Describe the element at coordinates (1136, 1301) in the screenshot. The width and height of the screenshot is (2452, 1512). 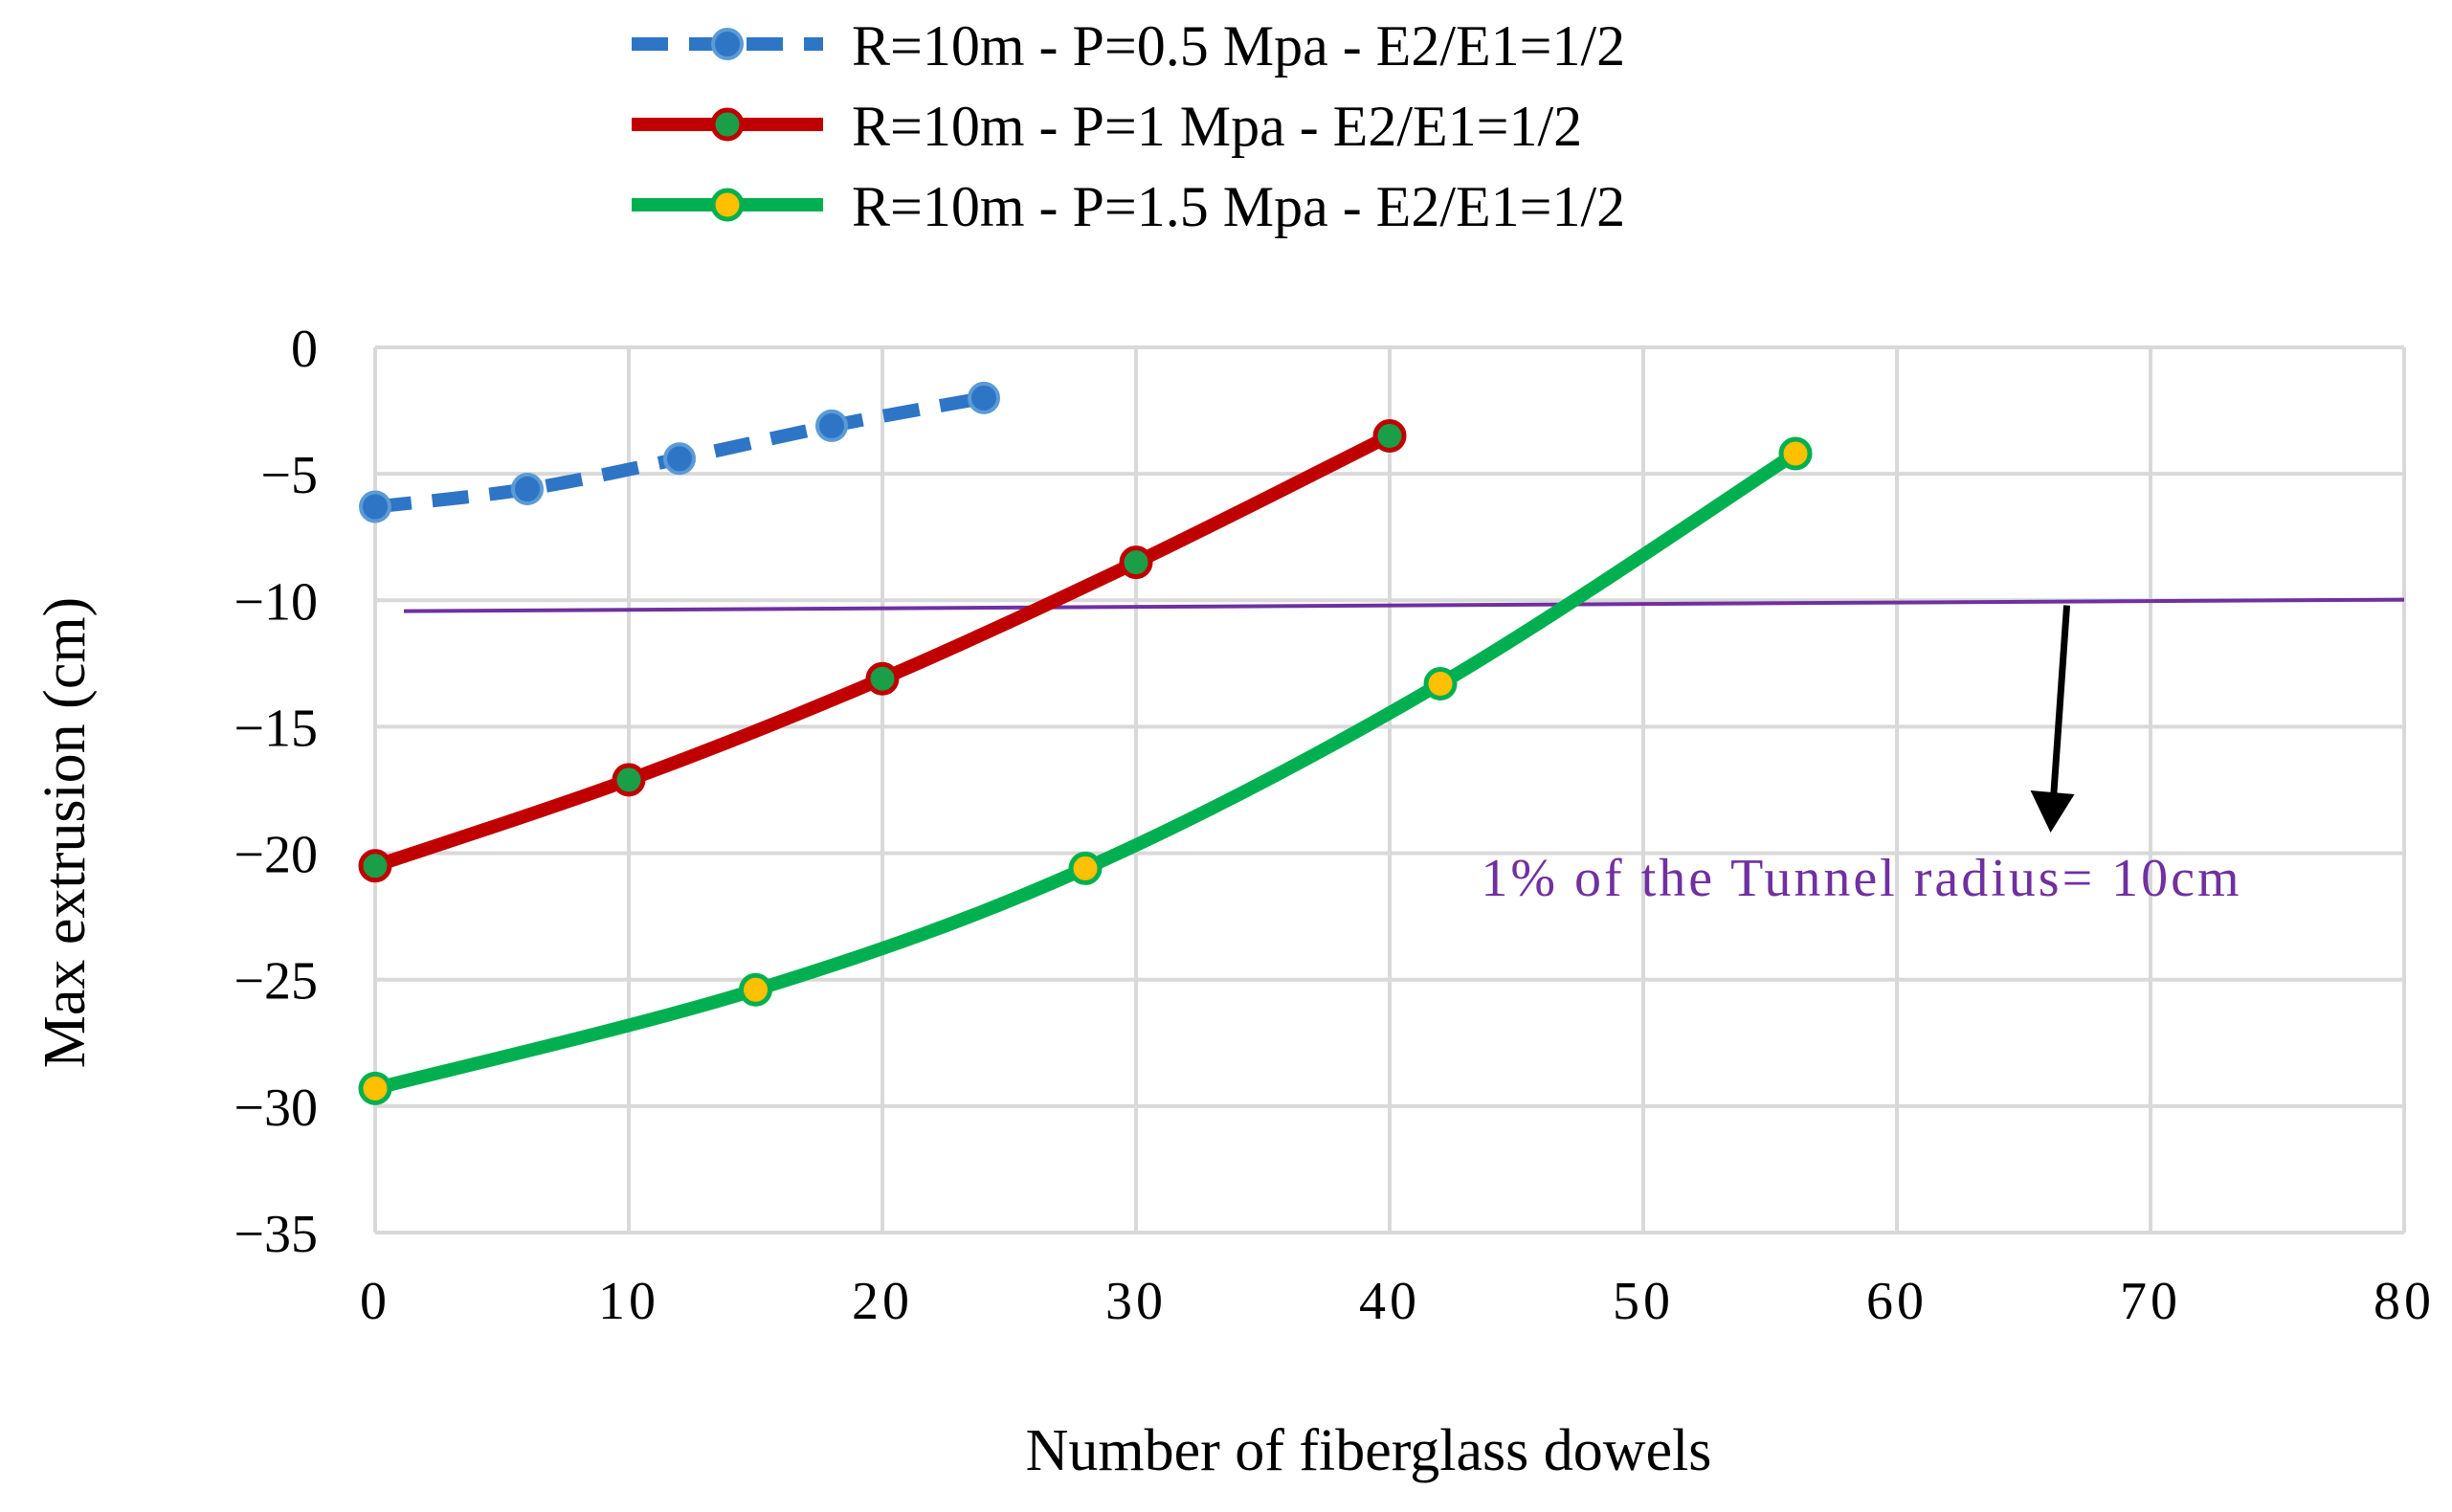
I see `x-tick-label: 30` at that location.